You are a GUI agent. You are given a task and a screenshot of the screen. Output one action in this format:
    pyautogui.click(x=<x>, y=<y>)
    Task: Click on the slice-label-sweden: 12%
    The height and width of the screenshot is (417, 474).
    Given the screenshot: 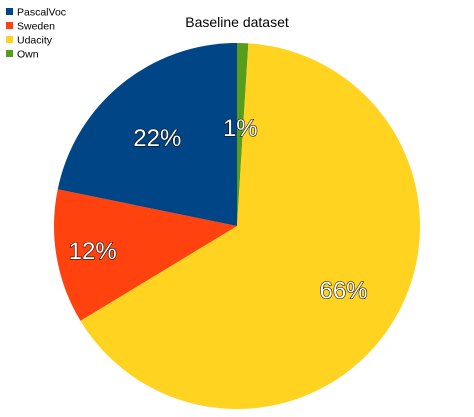 What is the action you would take?
    pyautogui.click(x=93, y=251)
    